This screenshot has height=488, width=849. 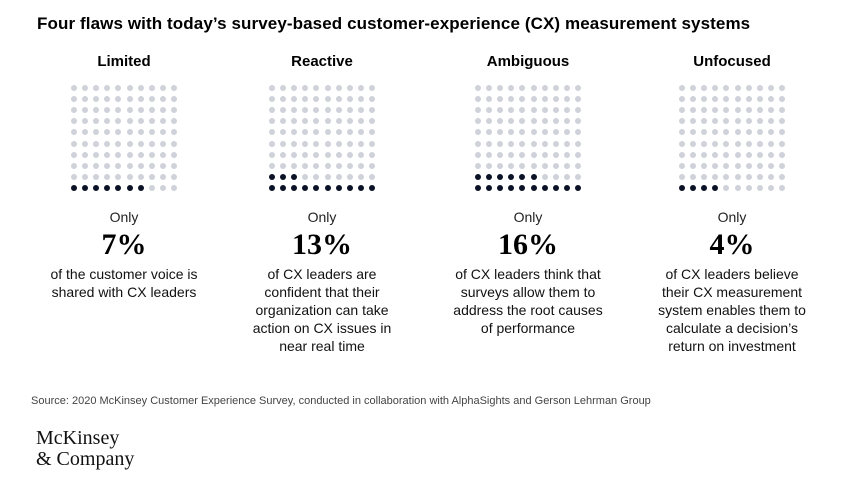 I want to click on percent-value: 7%, so click(x=124, y=244).